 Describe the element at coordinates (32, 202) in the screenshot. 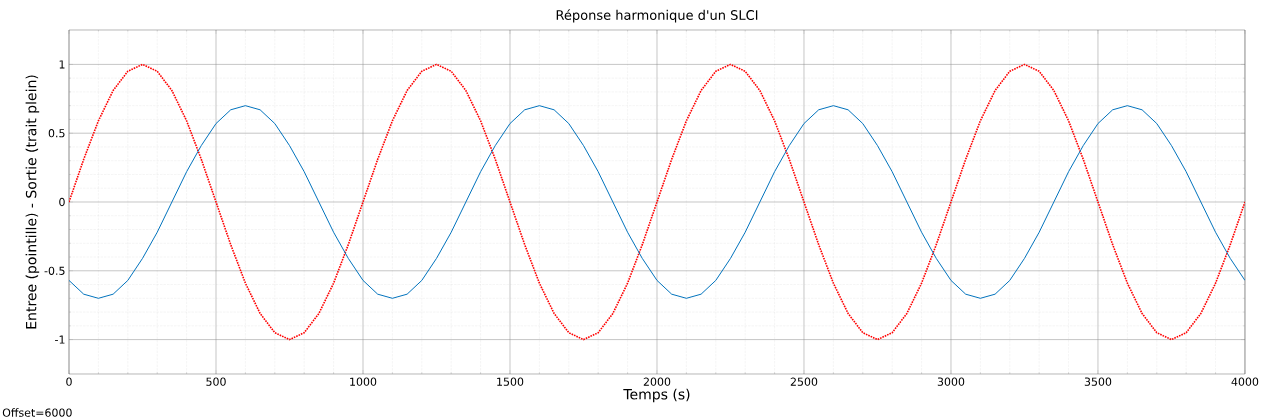

I see `y-axis-title: Entree (pointille) - Sortie (trait plein)` at that location.